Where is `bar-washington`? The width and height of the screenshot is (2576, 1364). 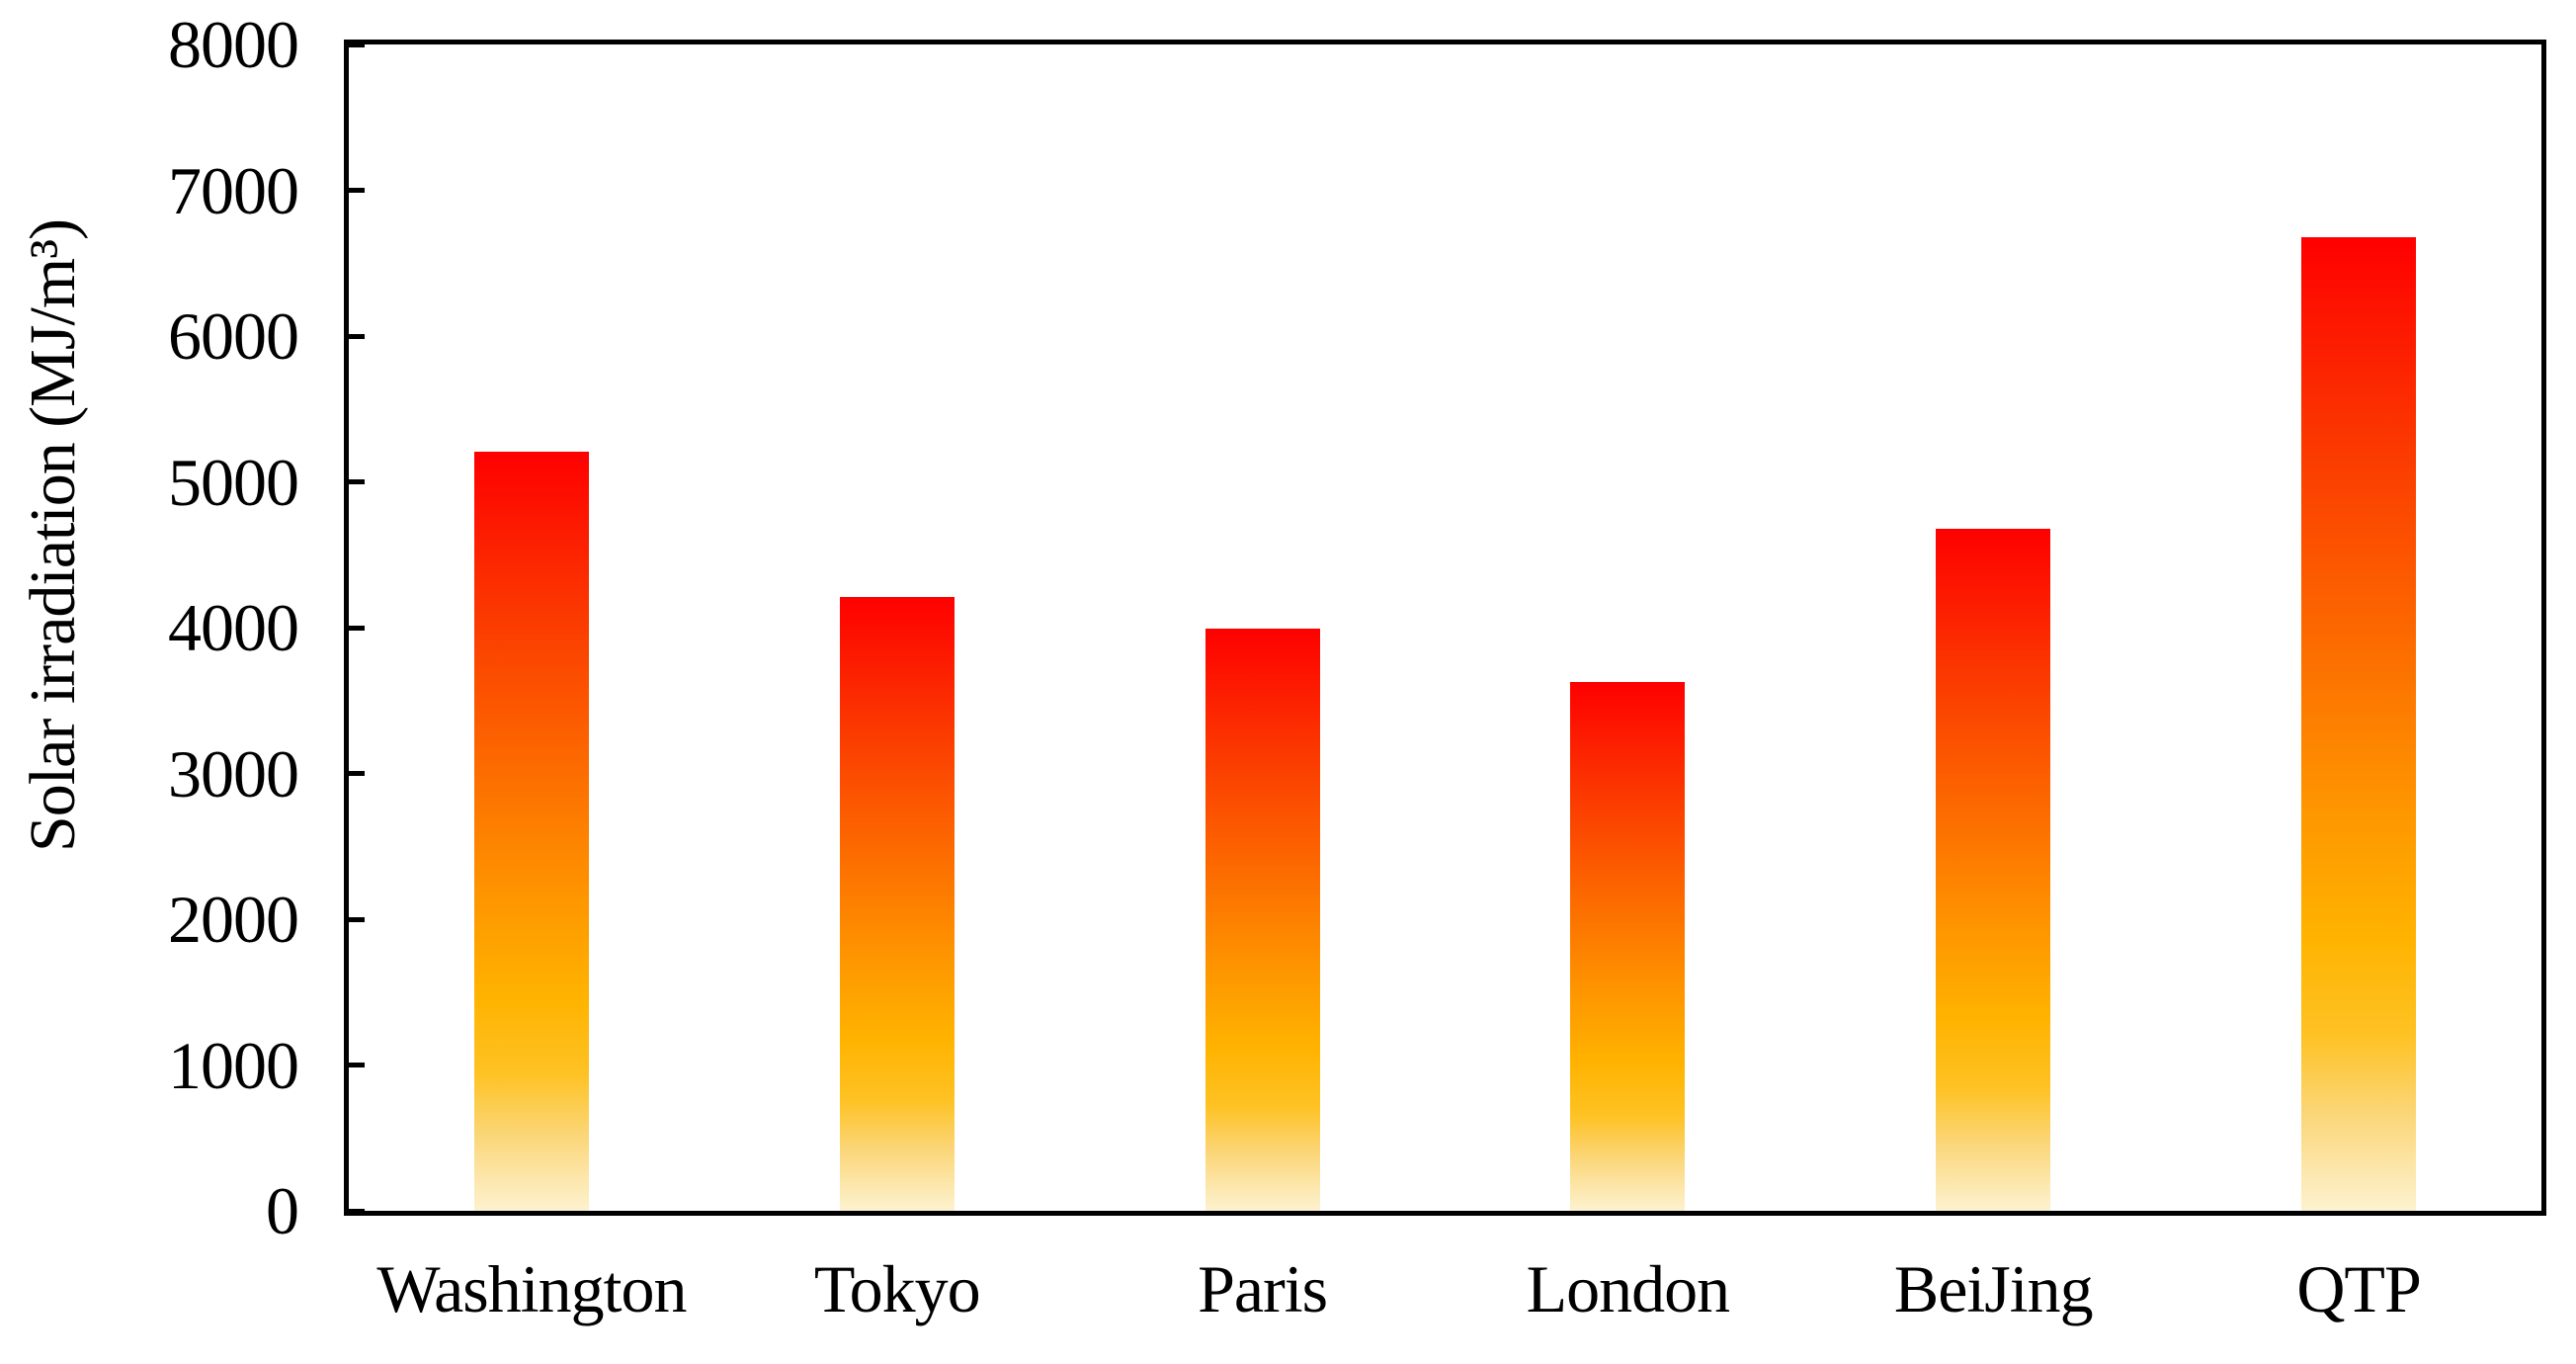
bar-washington is located at coordinates (531, 831).